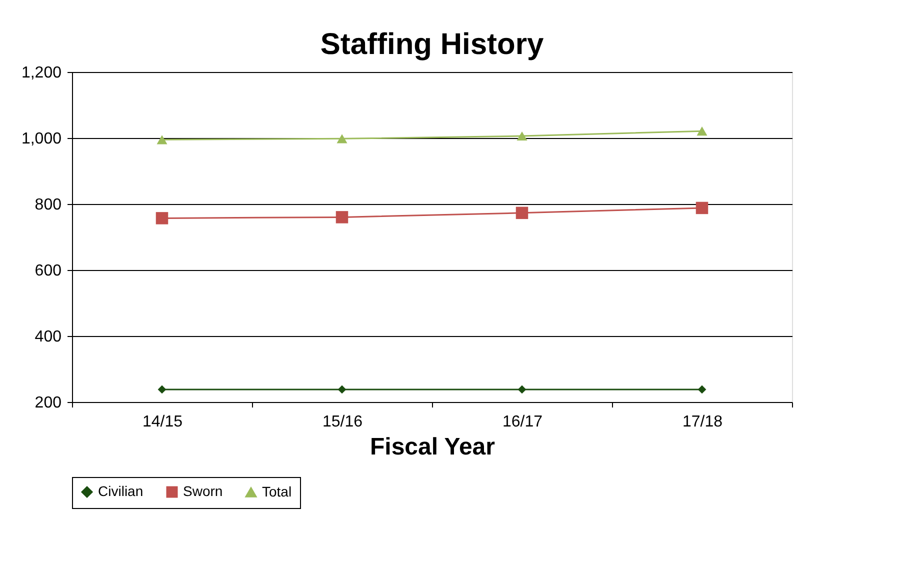 This screenshot has width=921, height=581. What do you see at coordinates (48, 337) in the screenshot?
I see `y-tick-label: 400` at bounding box center [48, 337].